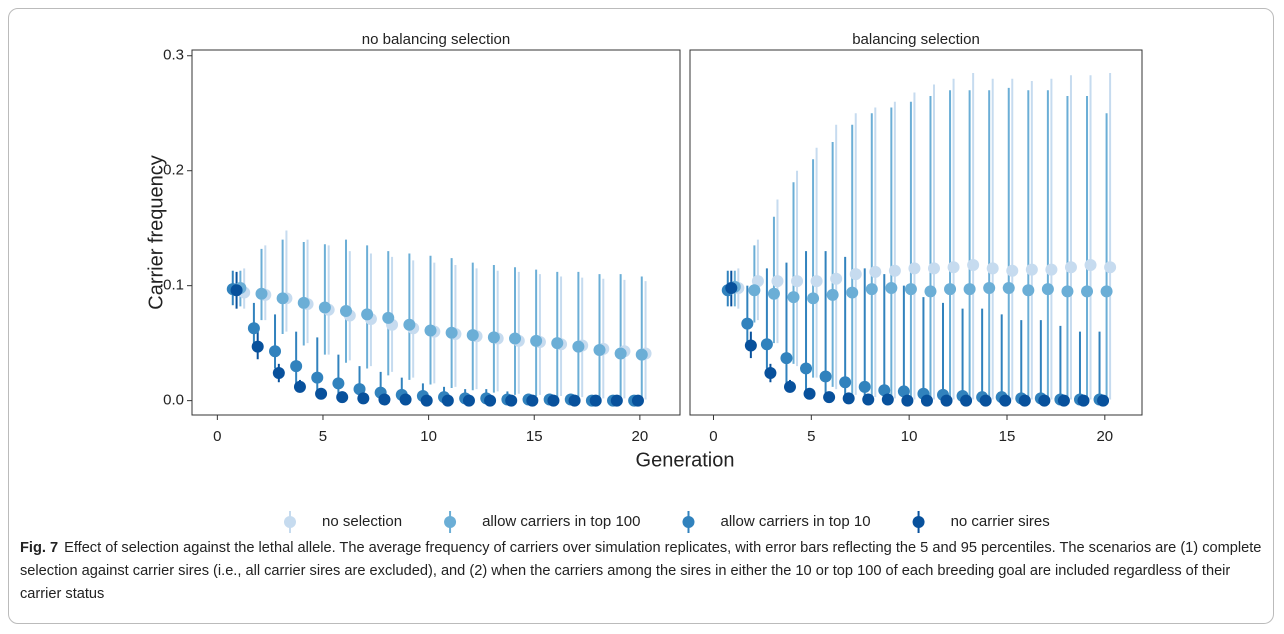 The width and height of the screenshot is (1284, 634). I want to click on x-tick-label: 10, so click(909, 436).